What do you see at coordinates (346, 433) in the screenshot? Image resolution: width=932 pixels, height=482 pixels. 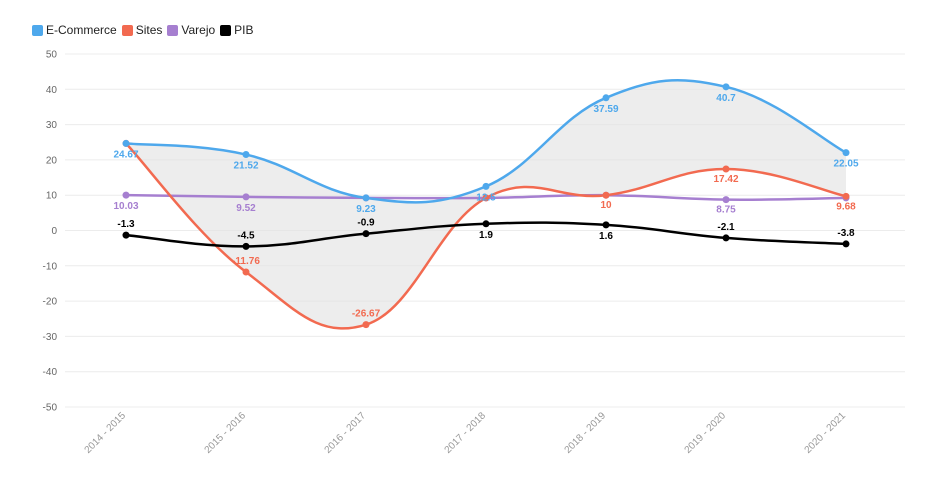 I see `x-tick-label: 2016 - 2017` at bounding box center [346, 433].